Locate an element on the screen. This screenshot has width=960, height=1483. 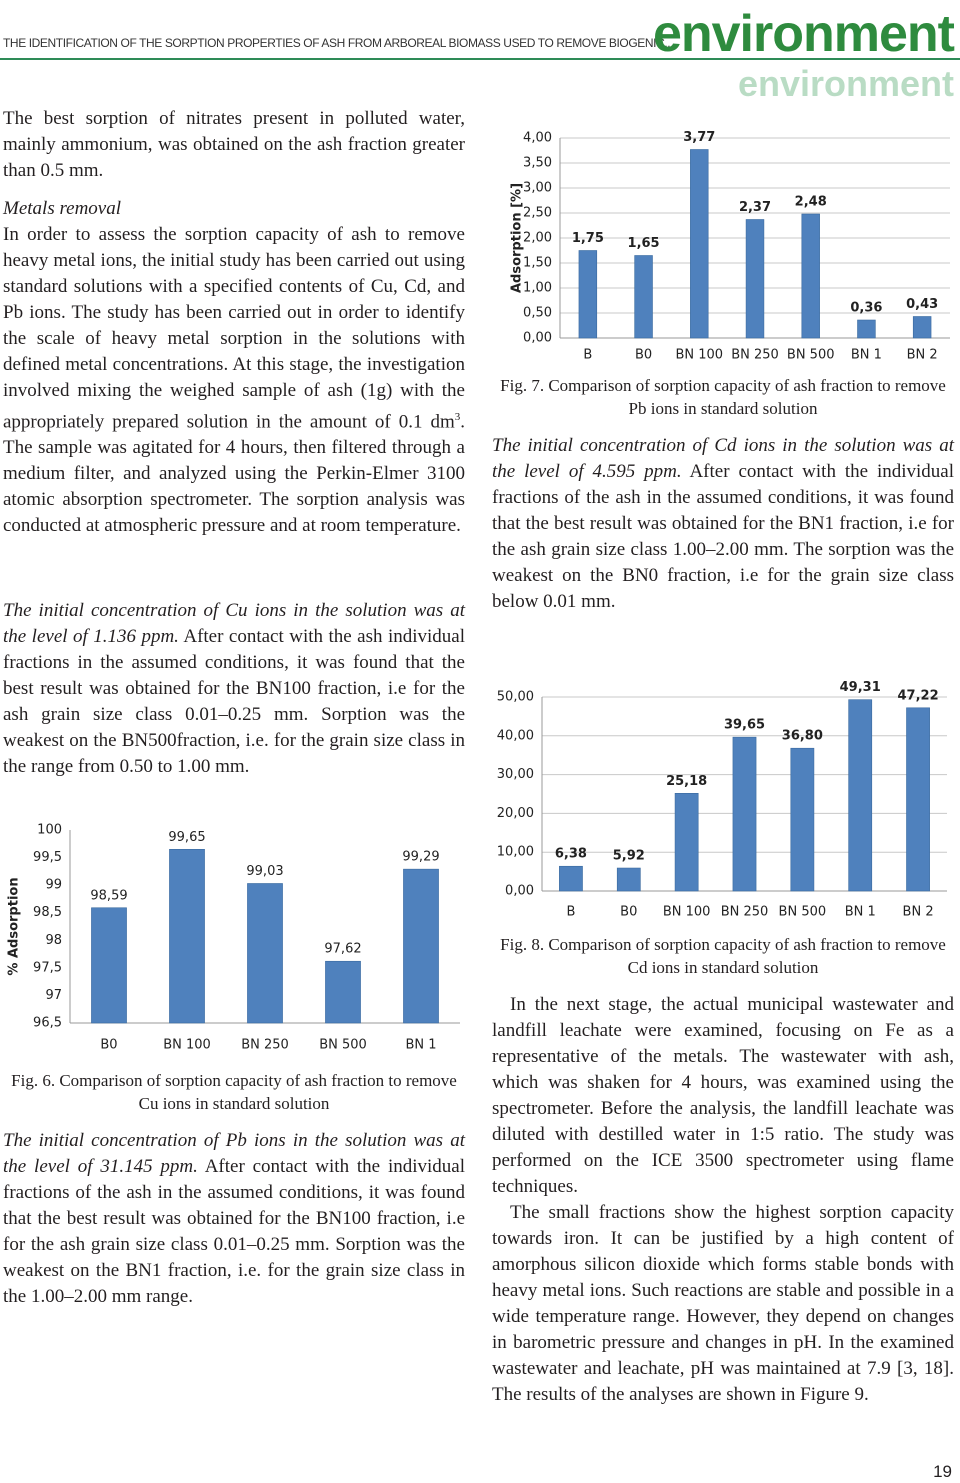
y-tick-label: 50,00 is located at coordinates (515, 697).